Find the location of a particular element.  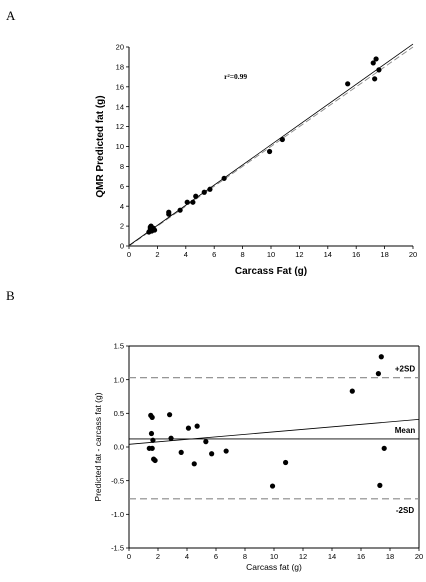

regression-line is located at coordinates (274, 431).